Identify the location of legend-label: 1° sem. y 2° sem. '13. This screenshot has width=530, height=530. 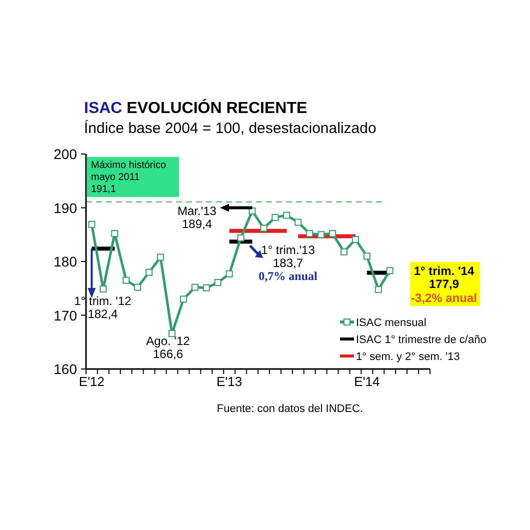
(408, 357).